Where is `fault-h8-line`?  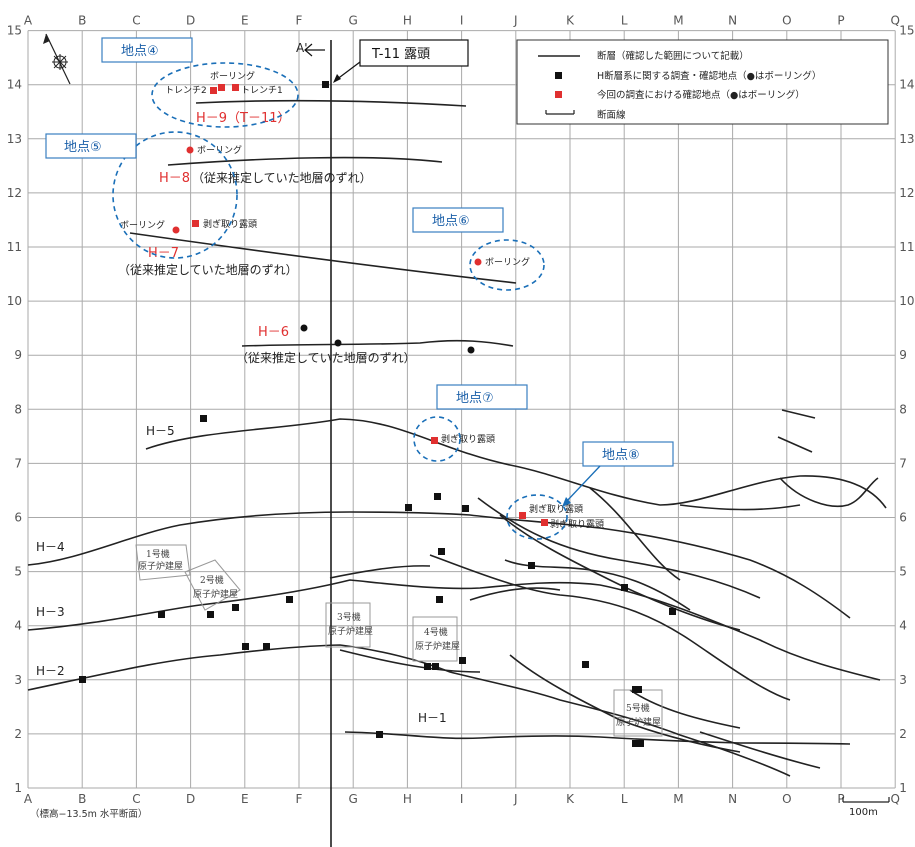 fault-h8-line is located at coordinates (305, 161).